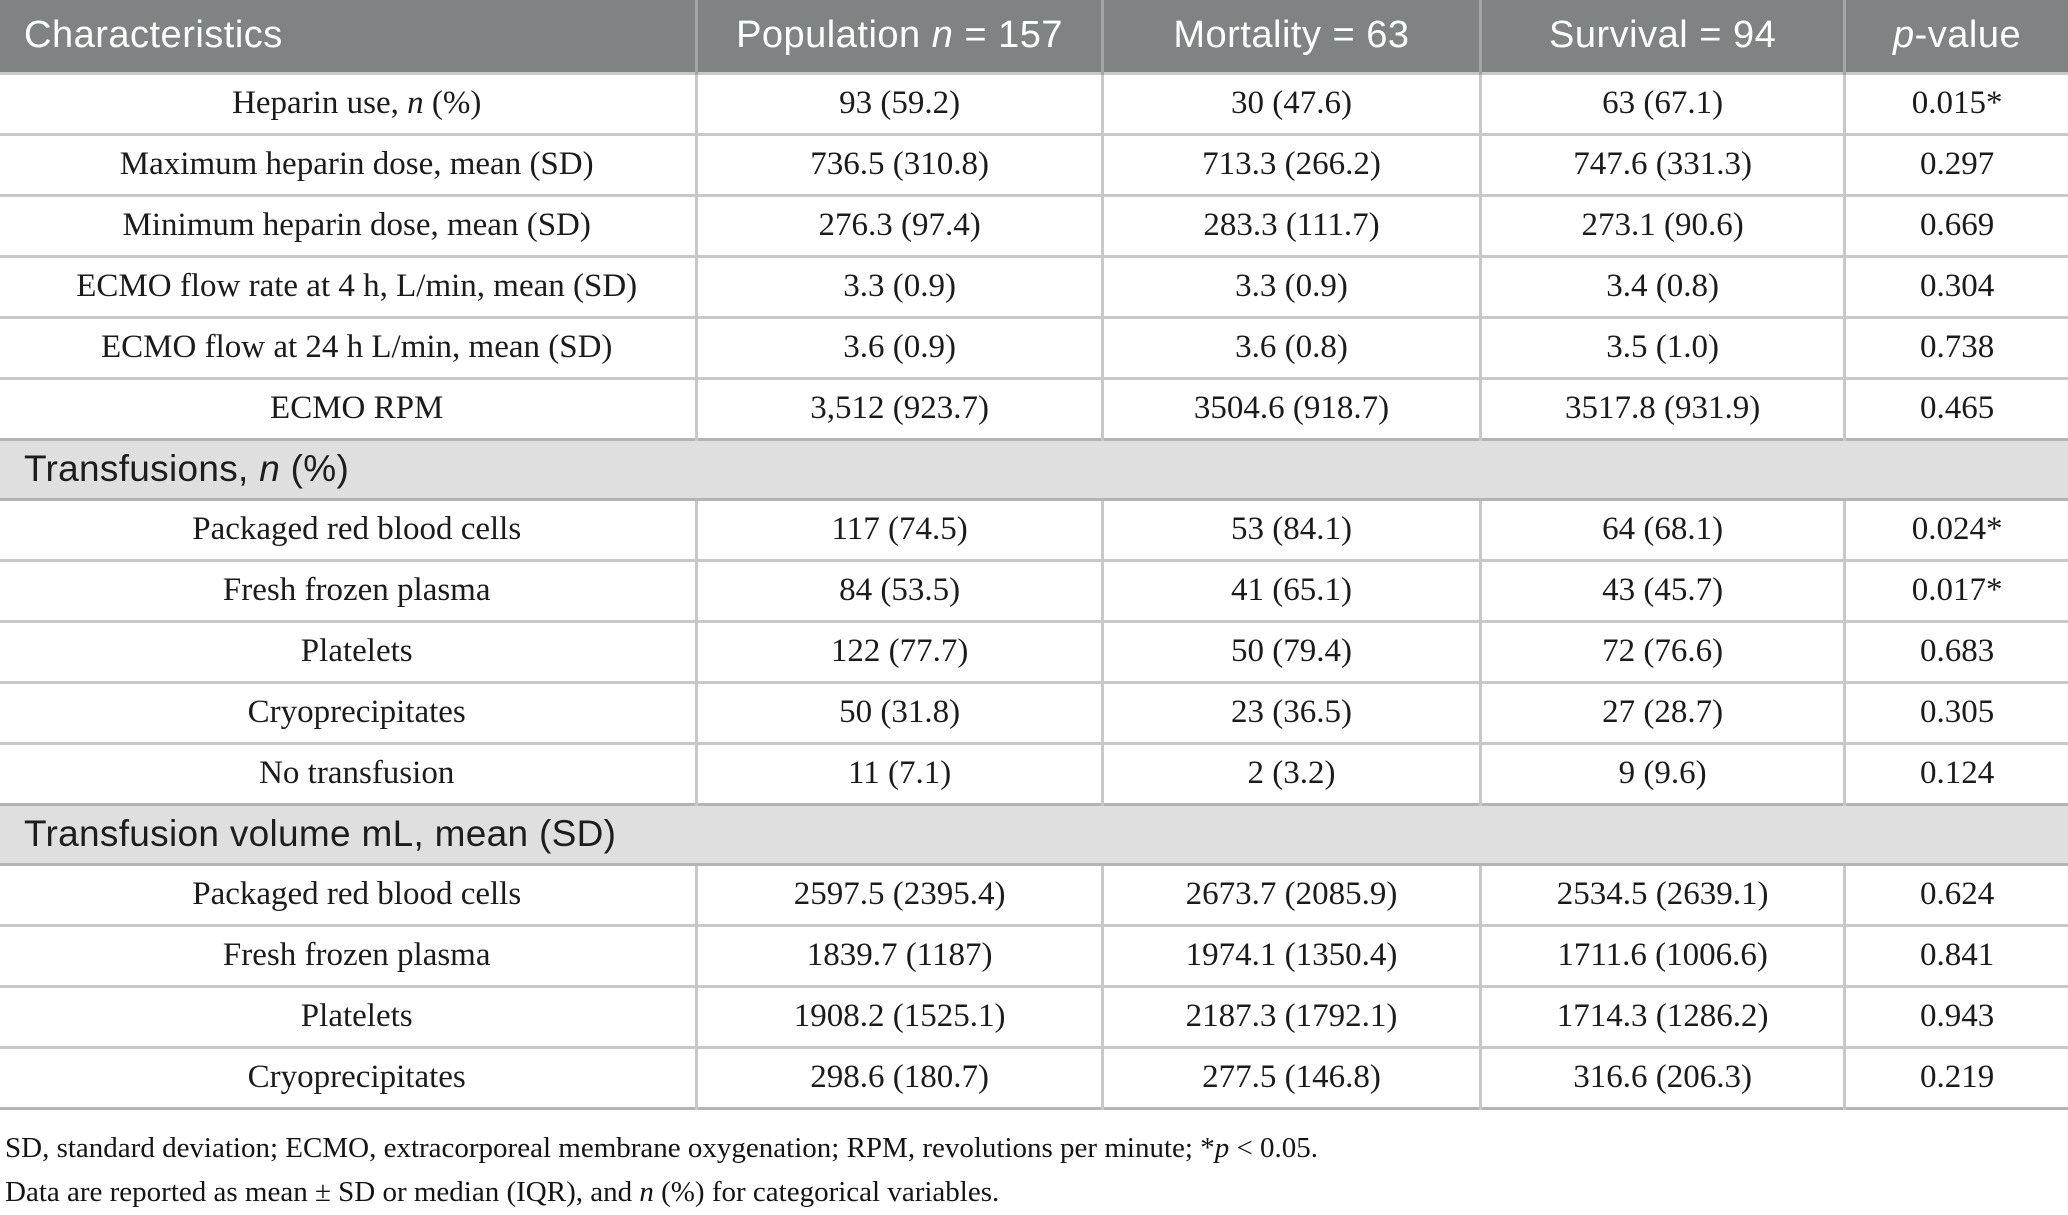  I want to click on row-label: Minimum heparin dose, mean (SD), so click(348, 224).